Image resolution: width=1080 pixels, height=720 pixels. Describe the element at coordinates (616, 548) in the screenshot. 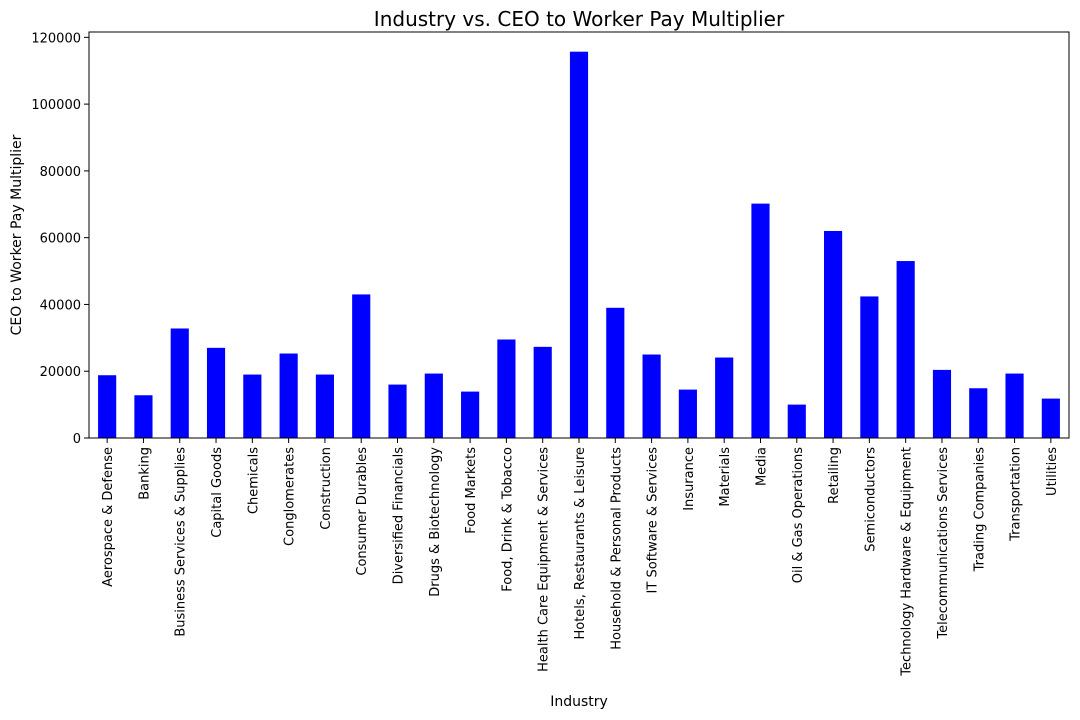

I see `x-tick-label: Household & Personal Products` at that location.